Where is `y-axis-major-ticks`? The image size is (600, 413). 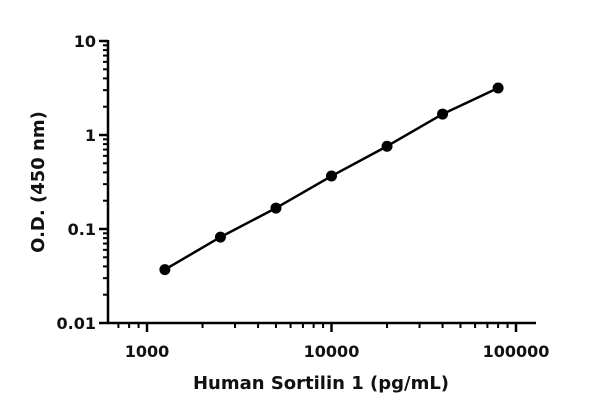 y-axis-major-ticks is located at coordinates (103, 182).